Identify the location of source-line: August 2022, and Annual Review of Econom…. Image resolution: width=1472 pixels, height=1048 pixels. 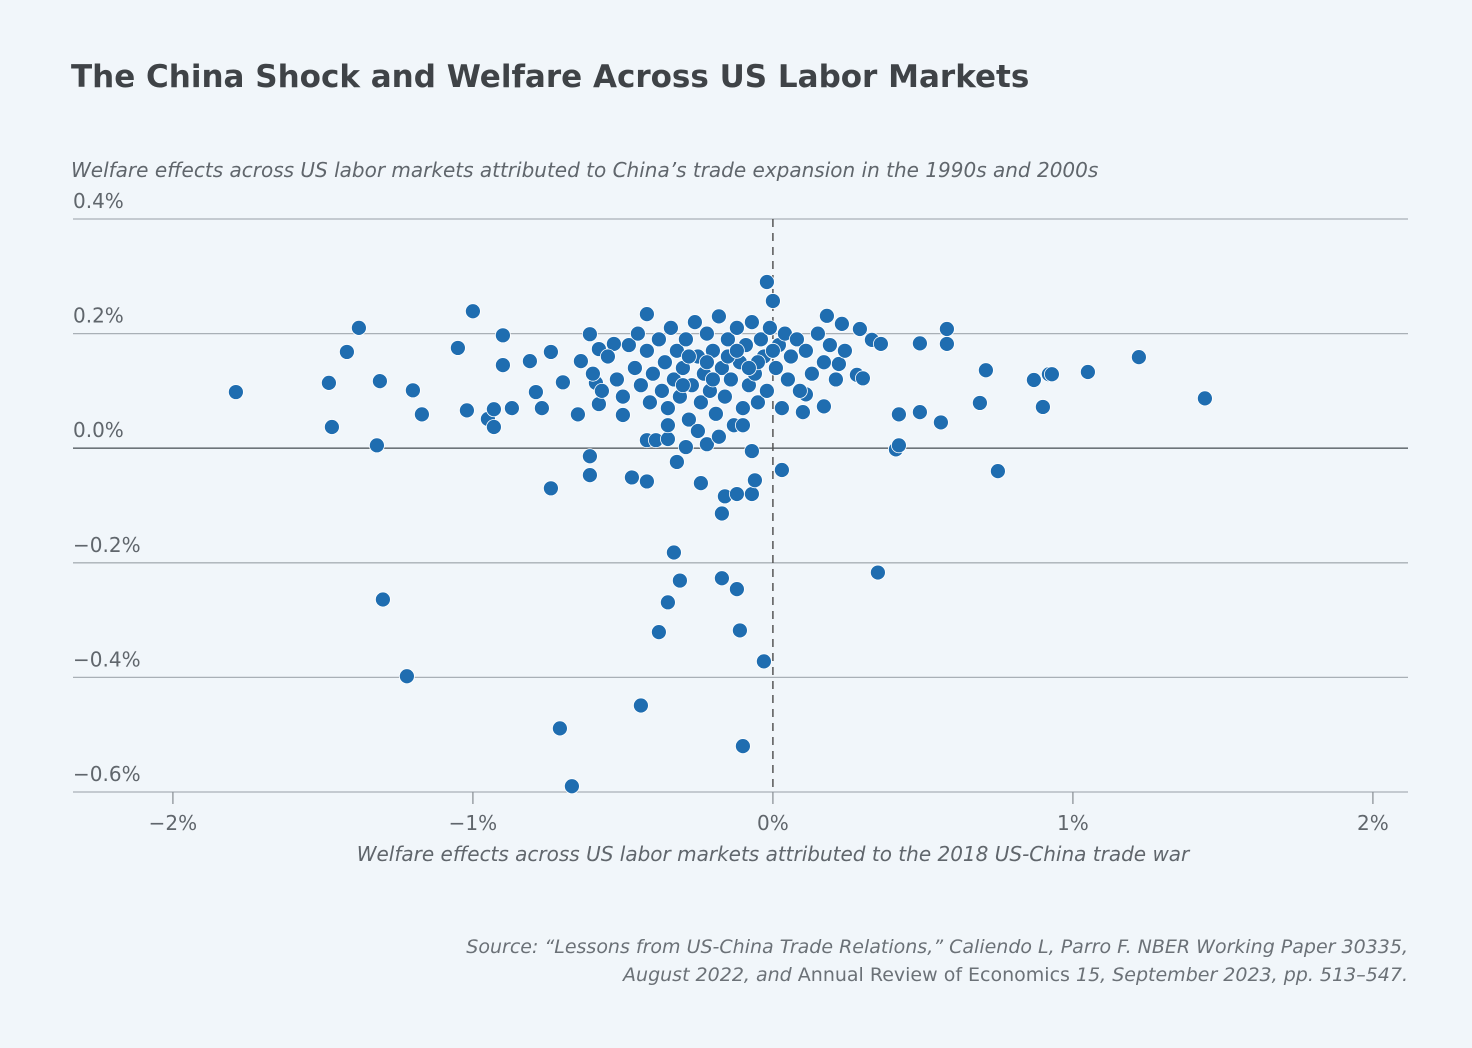
(1014, 975).